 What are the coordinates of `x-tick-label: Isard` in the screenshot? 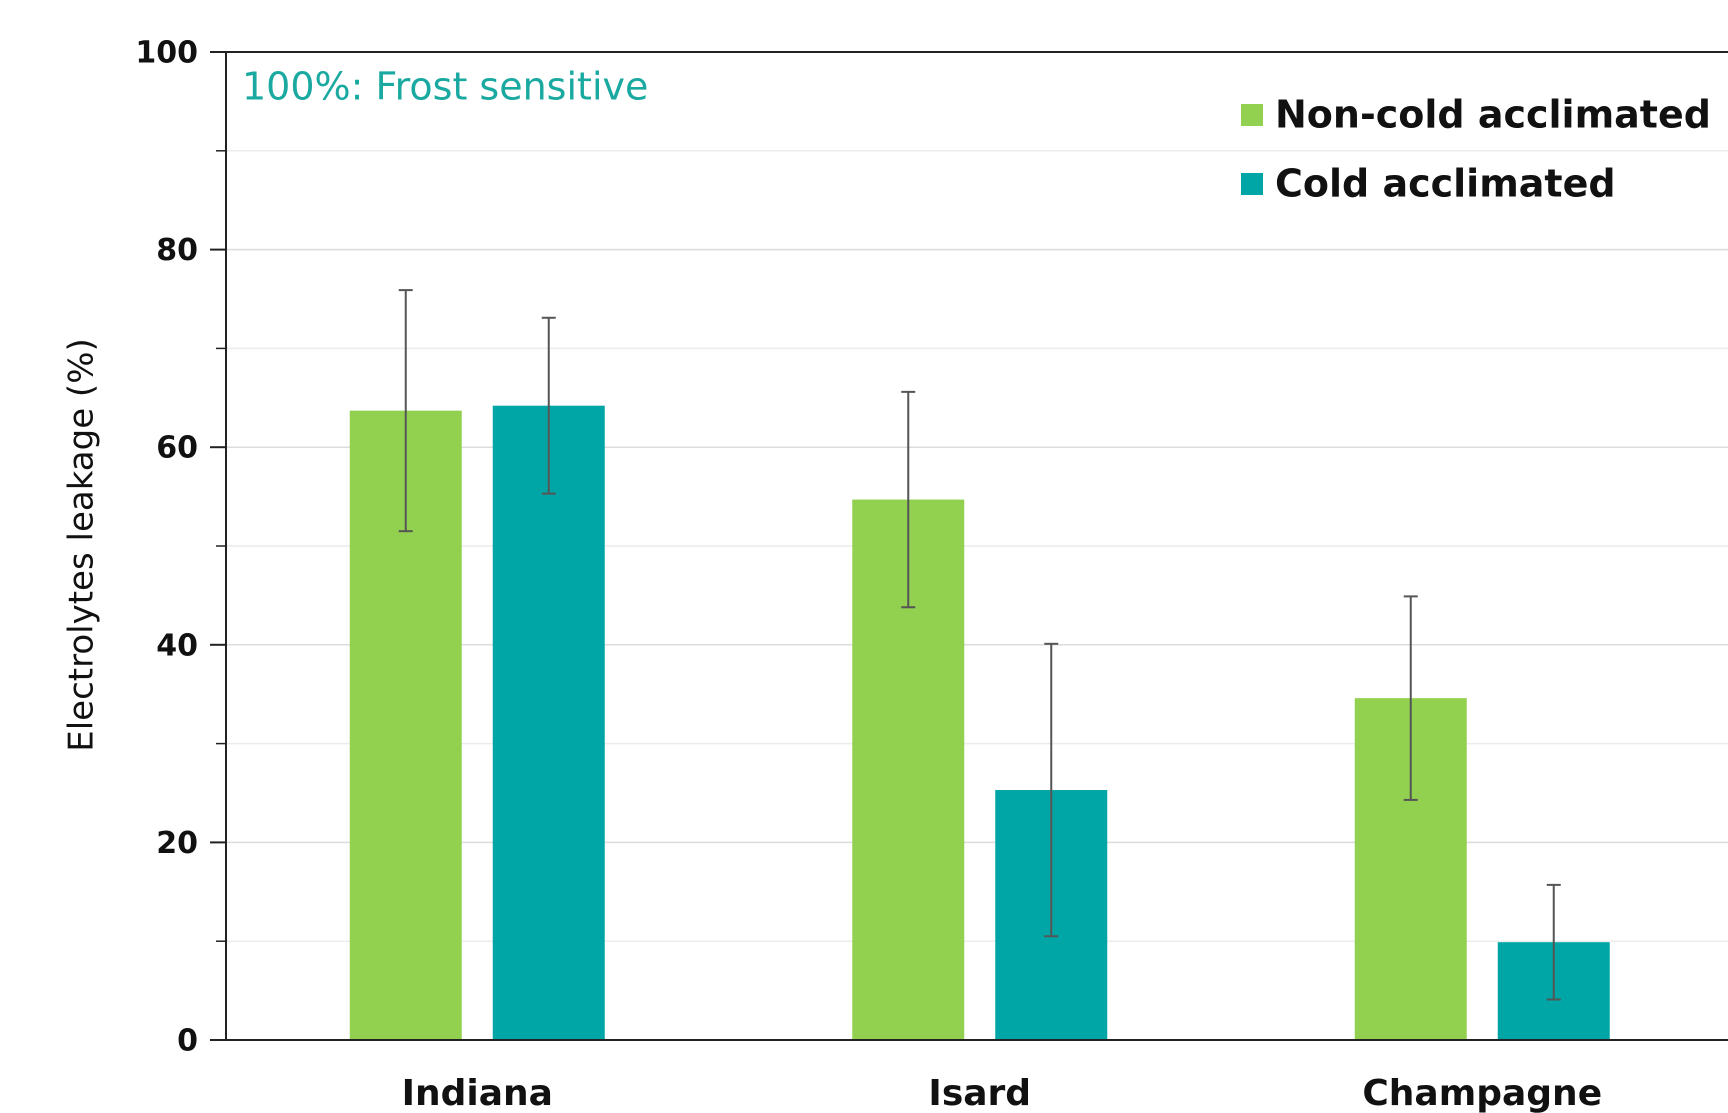 It's located at (979, 1093).